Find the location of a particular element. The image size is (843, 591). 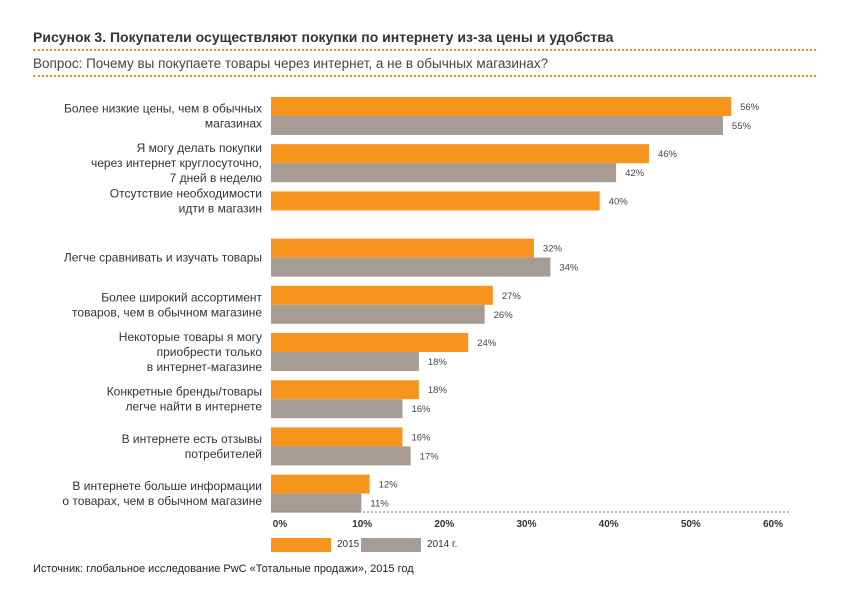

category-label: легче найти в интернете is located at coordinates (193, 407).